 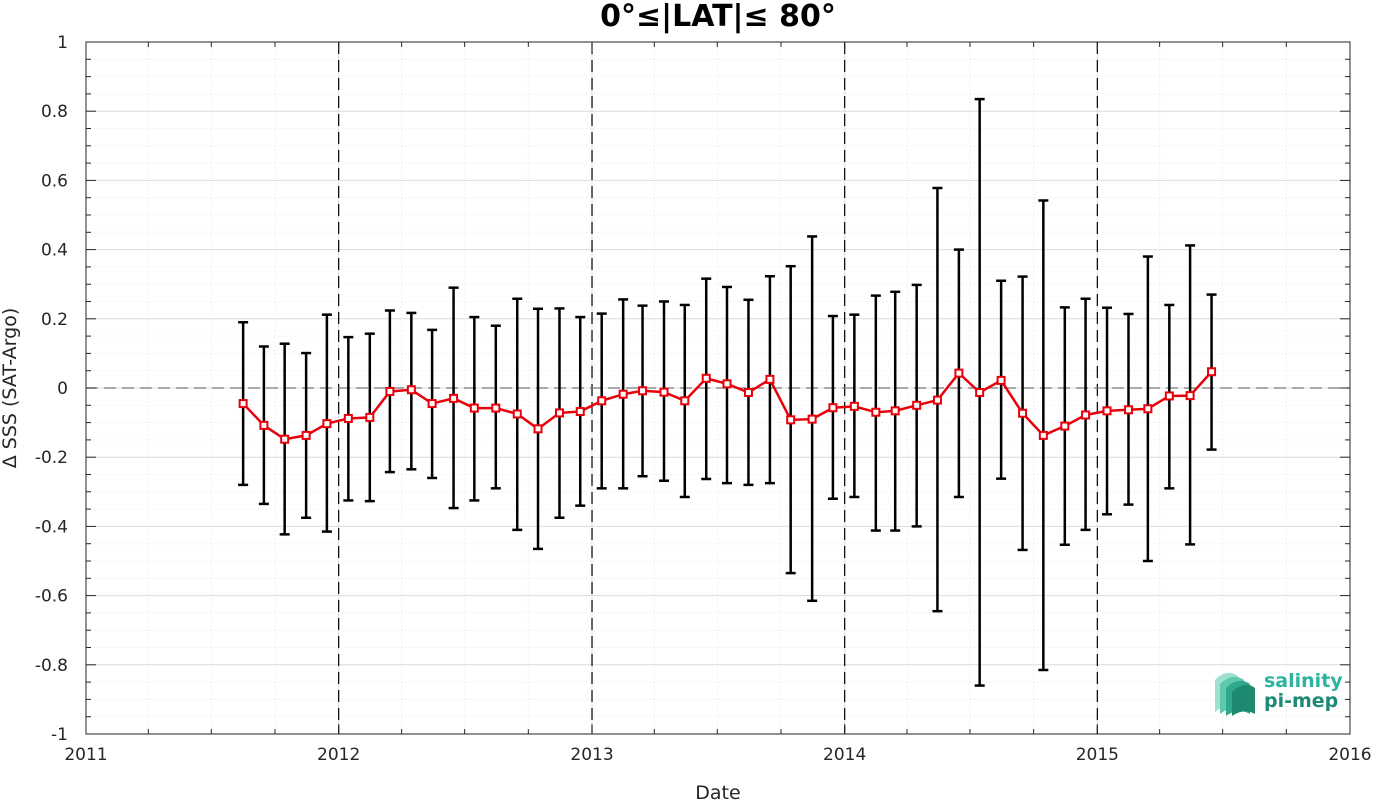 I want to click on y-tick-label: 0, so click(x=62, y=389).